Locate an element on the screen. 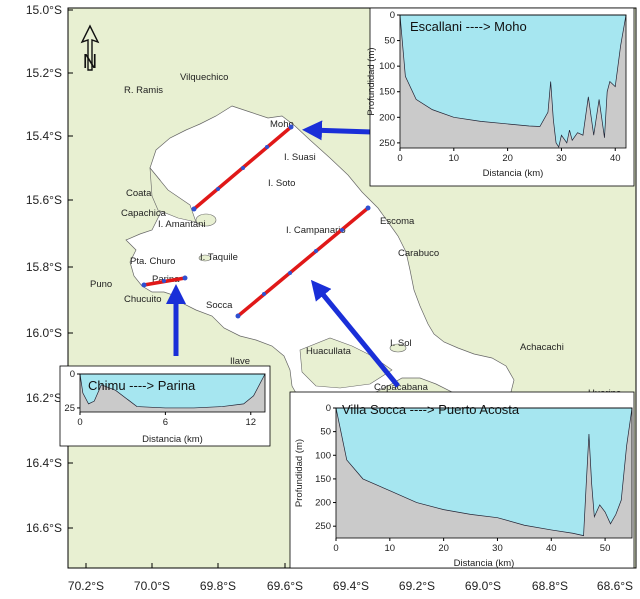 The height and width of the screenshot is (599, 640). place-label: Escoma is located at coordinates (397, 221).